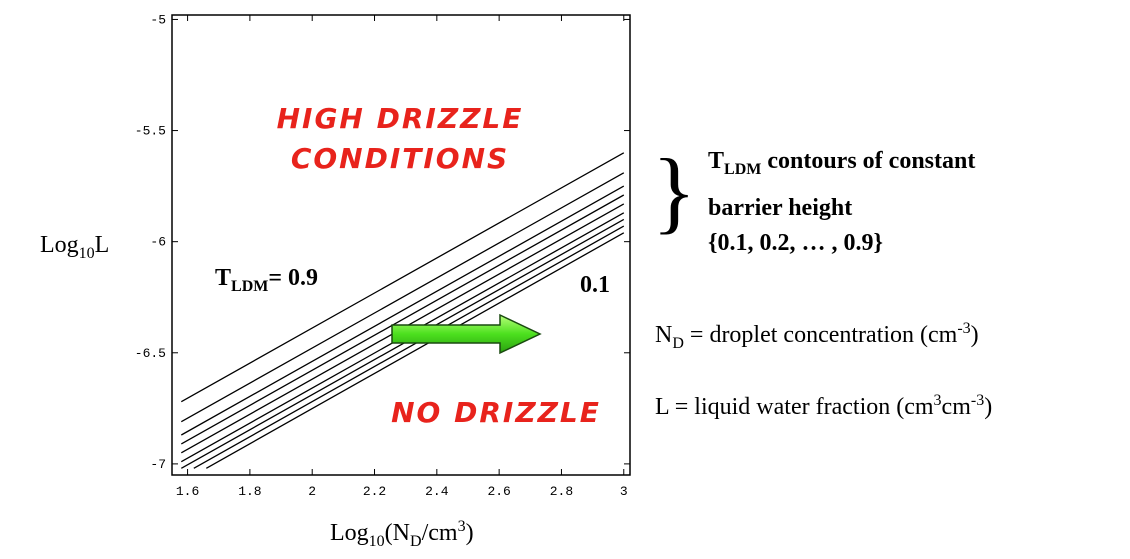  Describe the element at coordinates (561, 491) in the screenshot. I see `x-tick-label: 2.8` at that location.